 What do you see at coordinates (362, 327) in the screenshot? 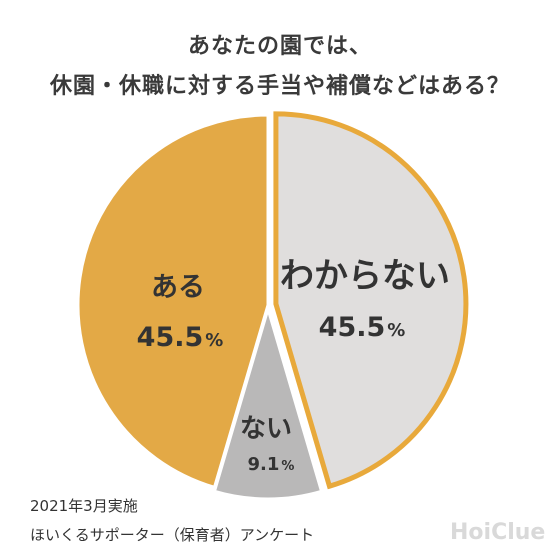
I see `slice-wakaranai-percent: 45.5%` at bounding box center [362, 327].